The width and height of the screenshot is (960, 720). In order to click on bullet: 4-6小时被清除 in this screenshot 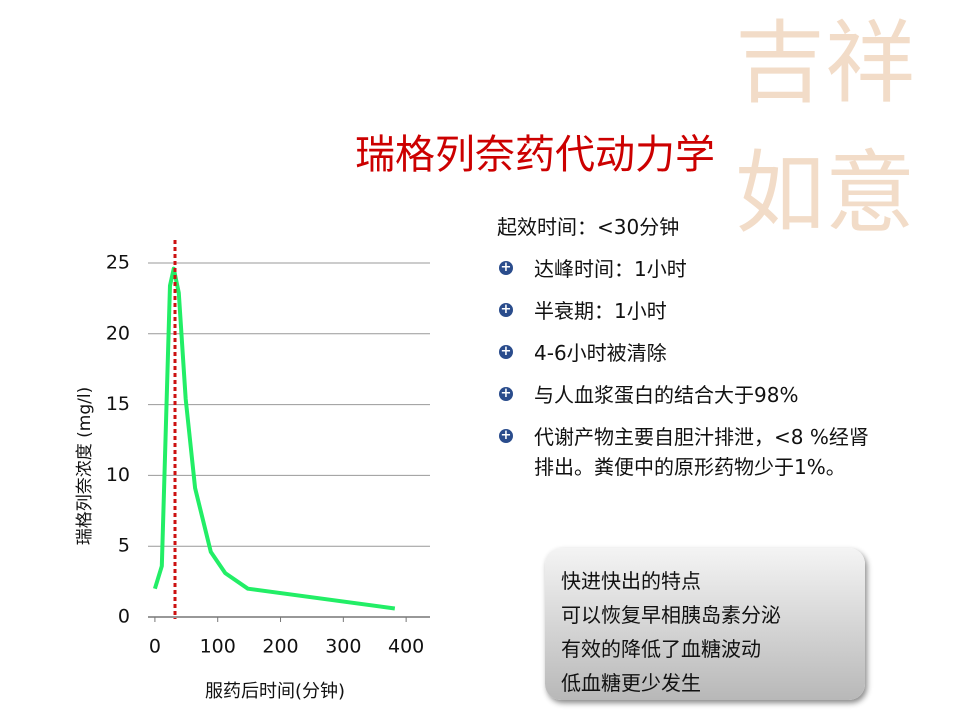, I will do `click(685, 353)`.